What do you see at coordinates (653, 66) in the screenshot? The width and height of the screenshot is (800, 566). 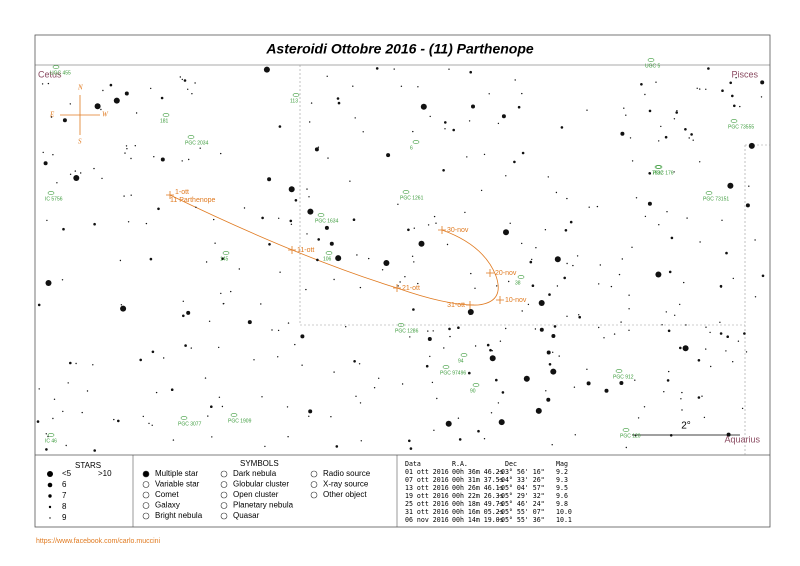 I see `galaxy-label: UGC 5` at bounding box center [653, 66].